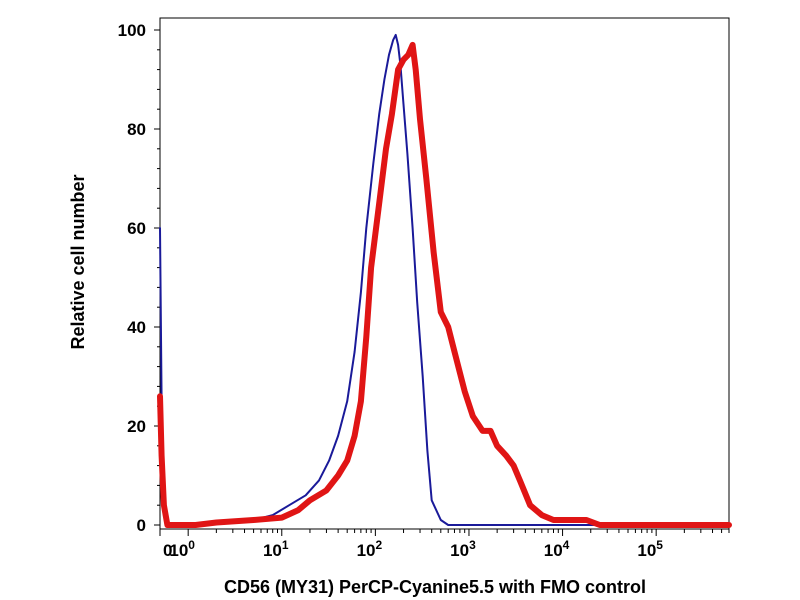 The width and height of the screenshot is (800, 600). Describe the element at coordinates (370, 549) in the screenshot. I see `x-tick-label: 10²` at that location.